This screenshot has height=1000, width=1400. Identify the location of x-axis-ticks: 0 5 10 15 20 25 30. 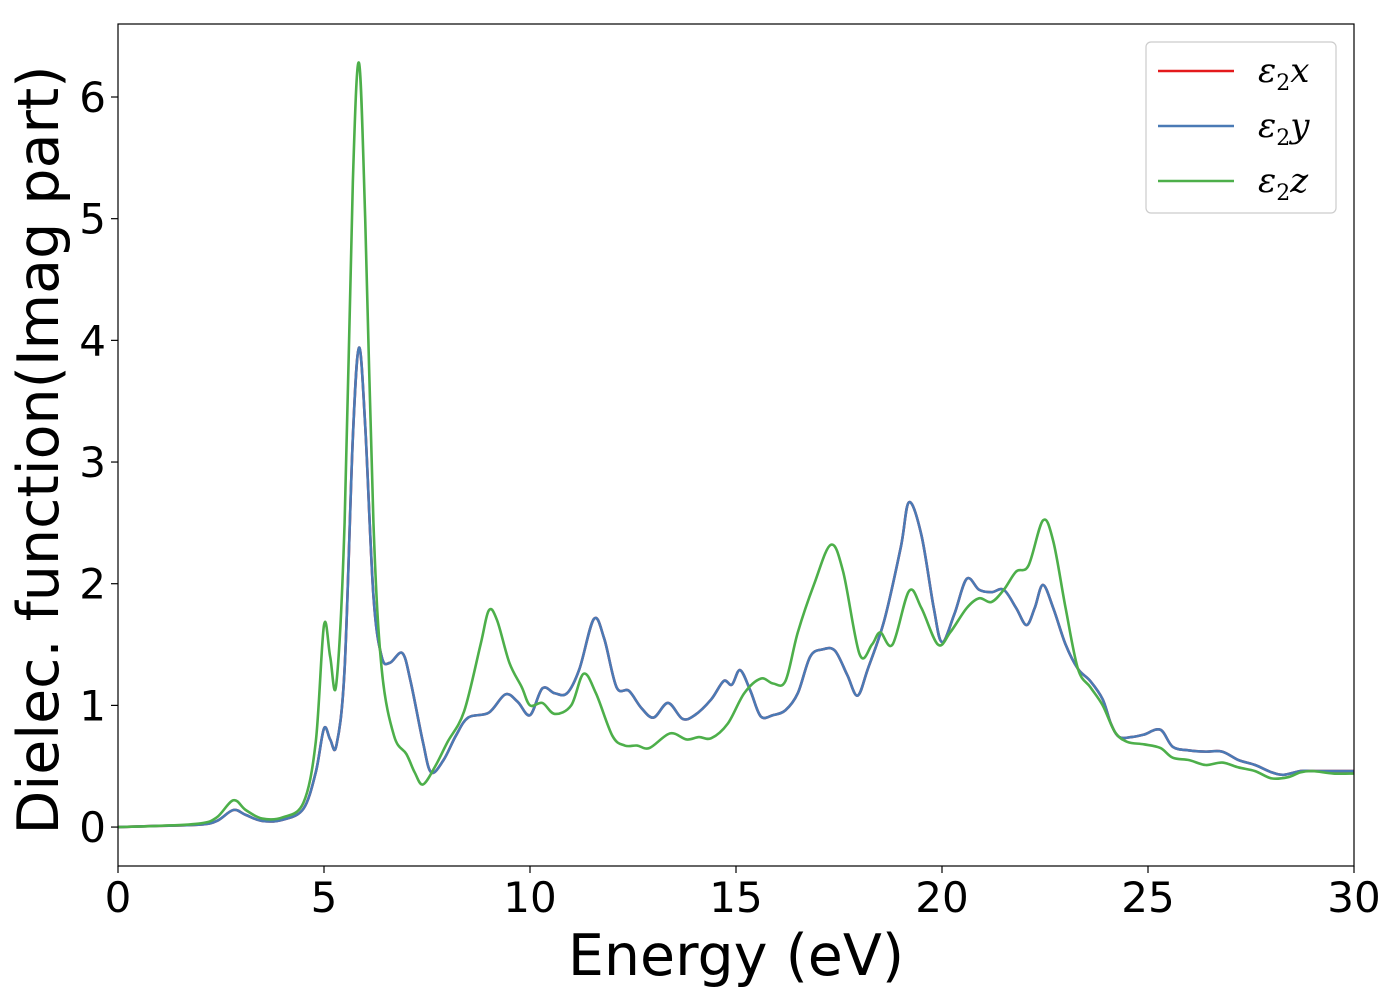
(743, 894).